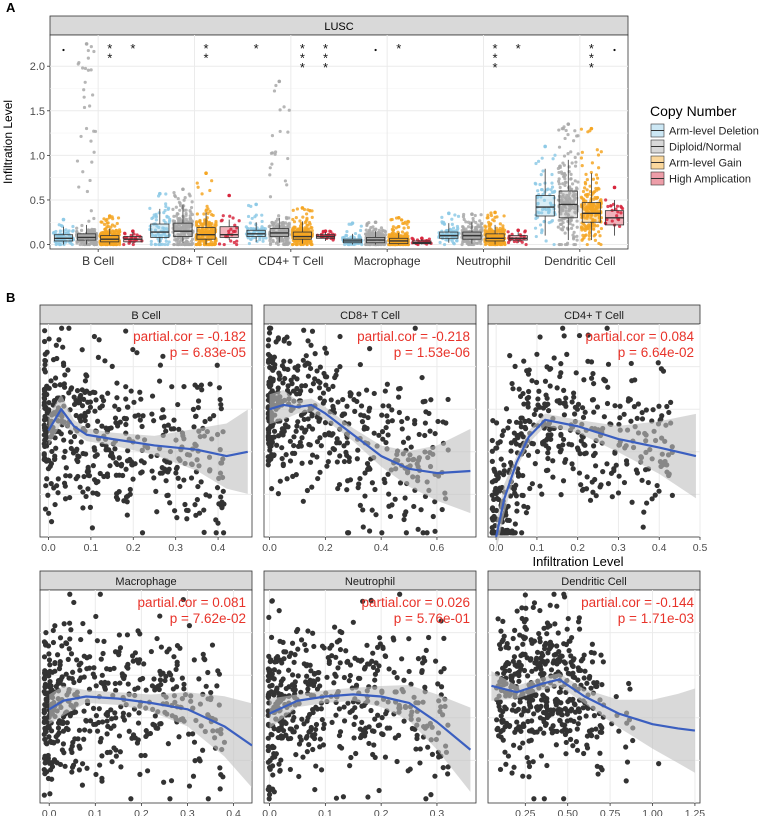  I want to click on annotation-partial-cor: partial.cor = -0.218, so click(413, 336).